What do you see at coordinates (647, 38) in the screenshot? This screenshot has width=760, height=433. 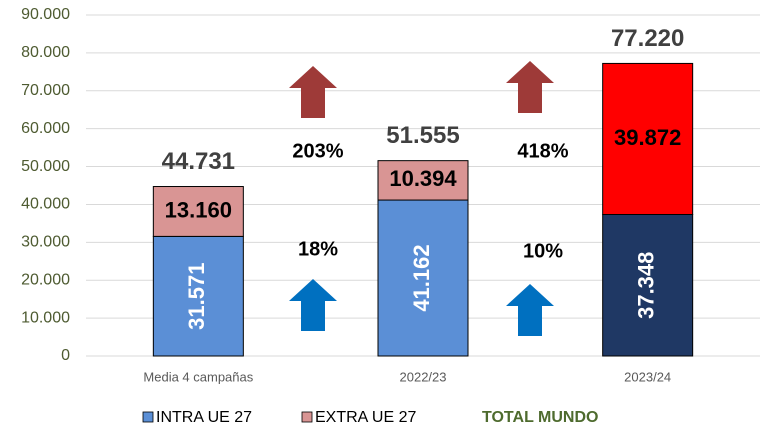 I see `total-label: 77.220` at bounding box center [647, 38].